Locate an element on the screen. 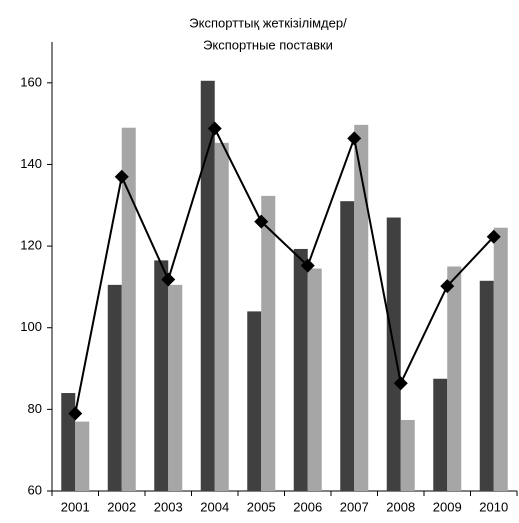 This screenshot has width=519, height=523. x-tick-label: 2004 is located at coordinates (214, 506).